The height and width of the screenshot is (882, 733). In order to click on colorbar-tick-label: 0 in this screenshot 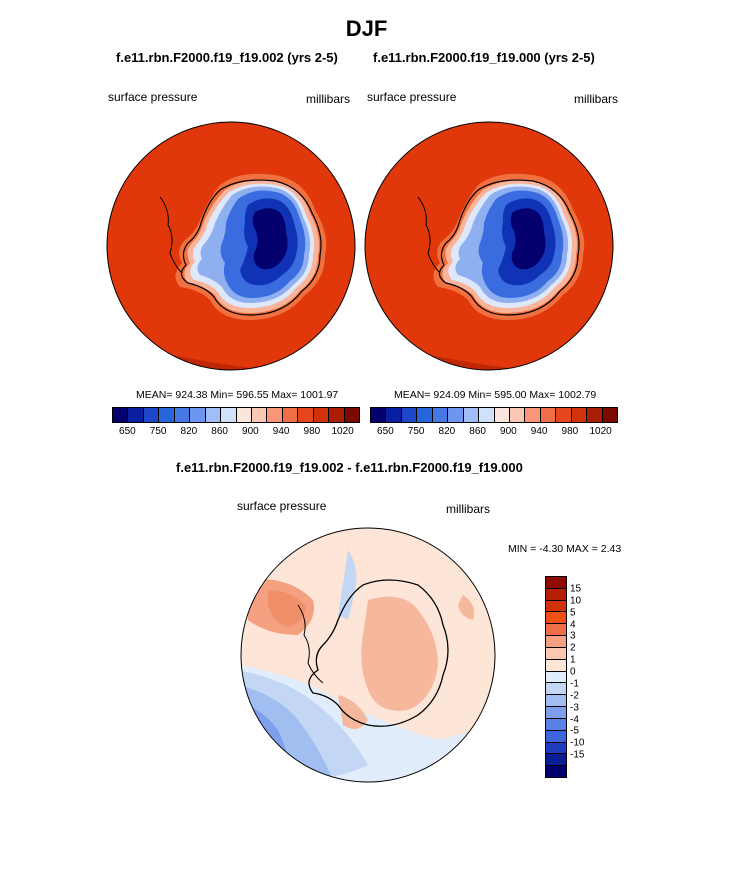, I will do `click(573, 672)`.